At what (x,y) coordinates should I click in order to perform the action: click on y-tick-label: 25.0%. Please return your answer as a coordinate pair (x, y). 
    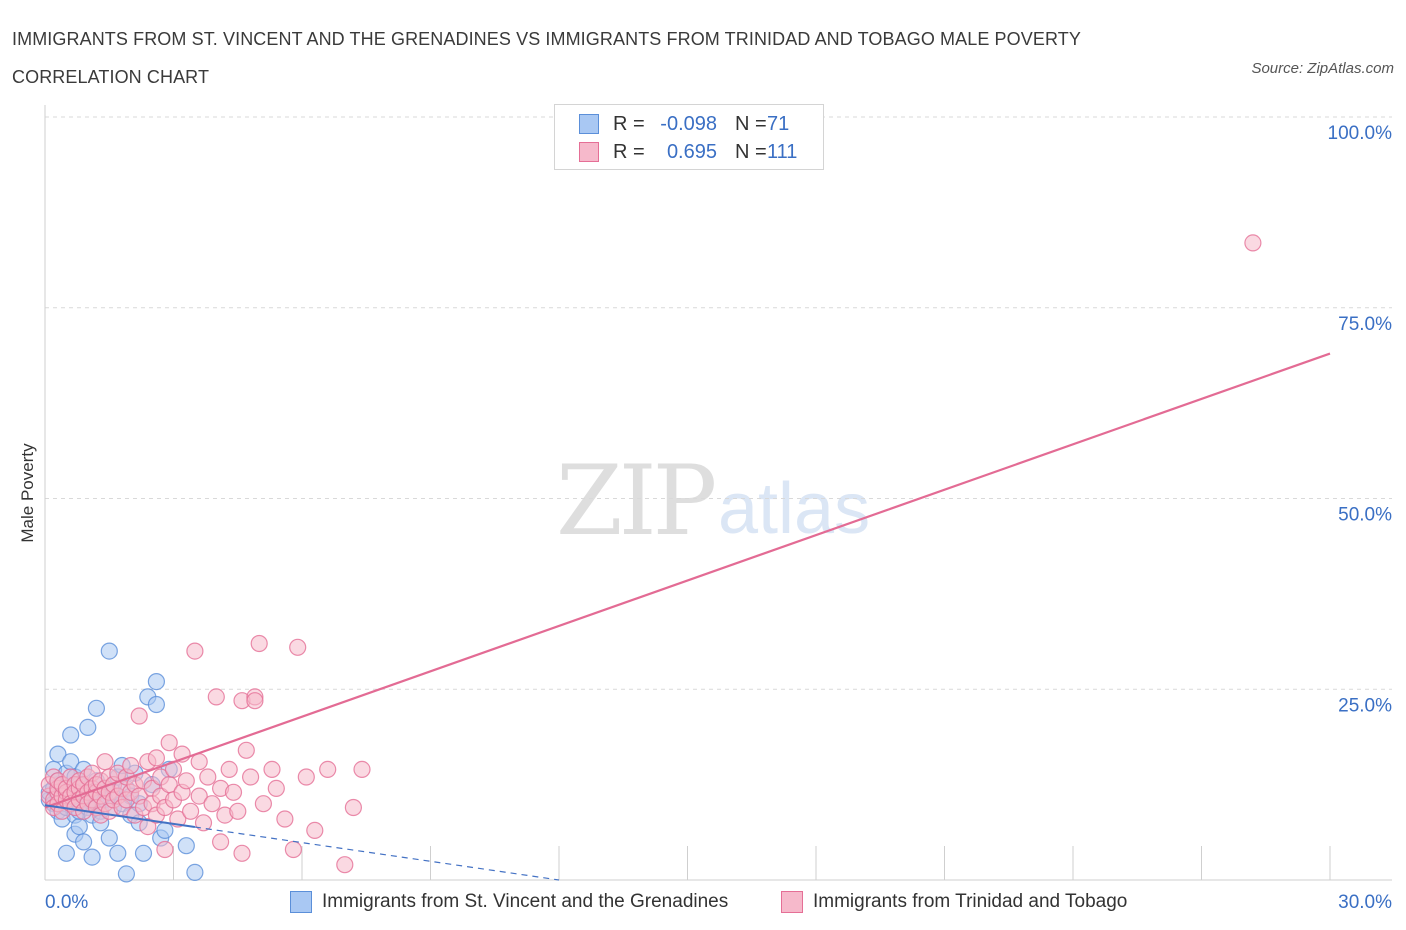
    Looking at the image, I should click on (1365, 705).